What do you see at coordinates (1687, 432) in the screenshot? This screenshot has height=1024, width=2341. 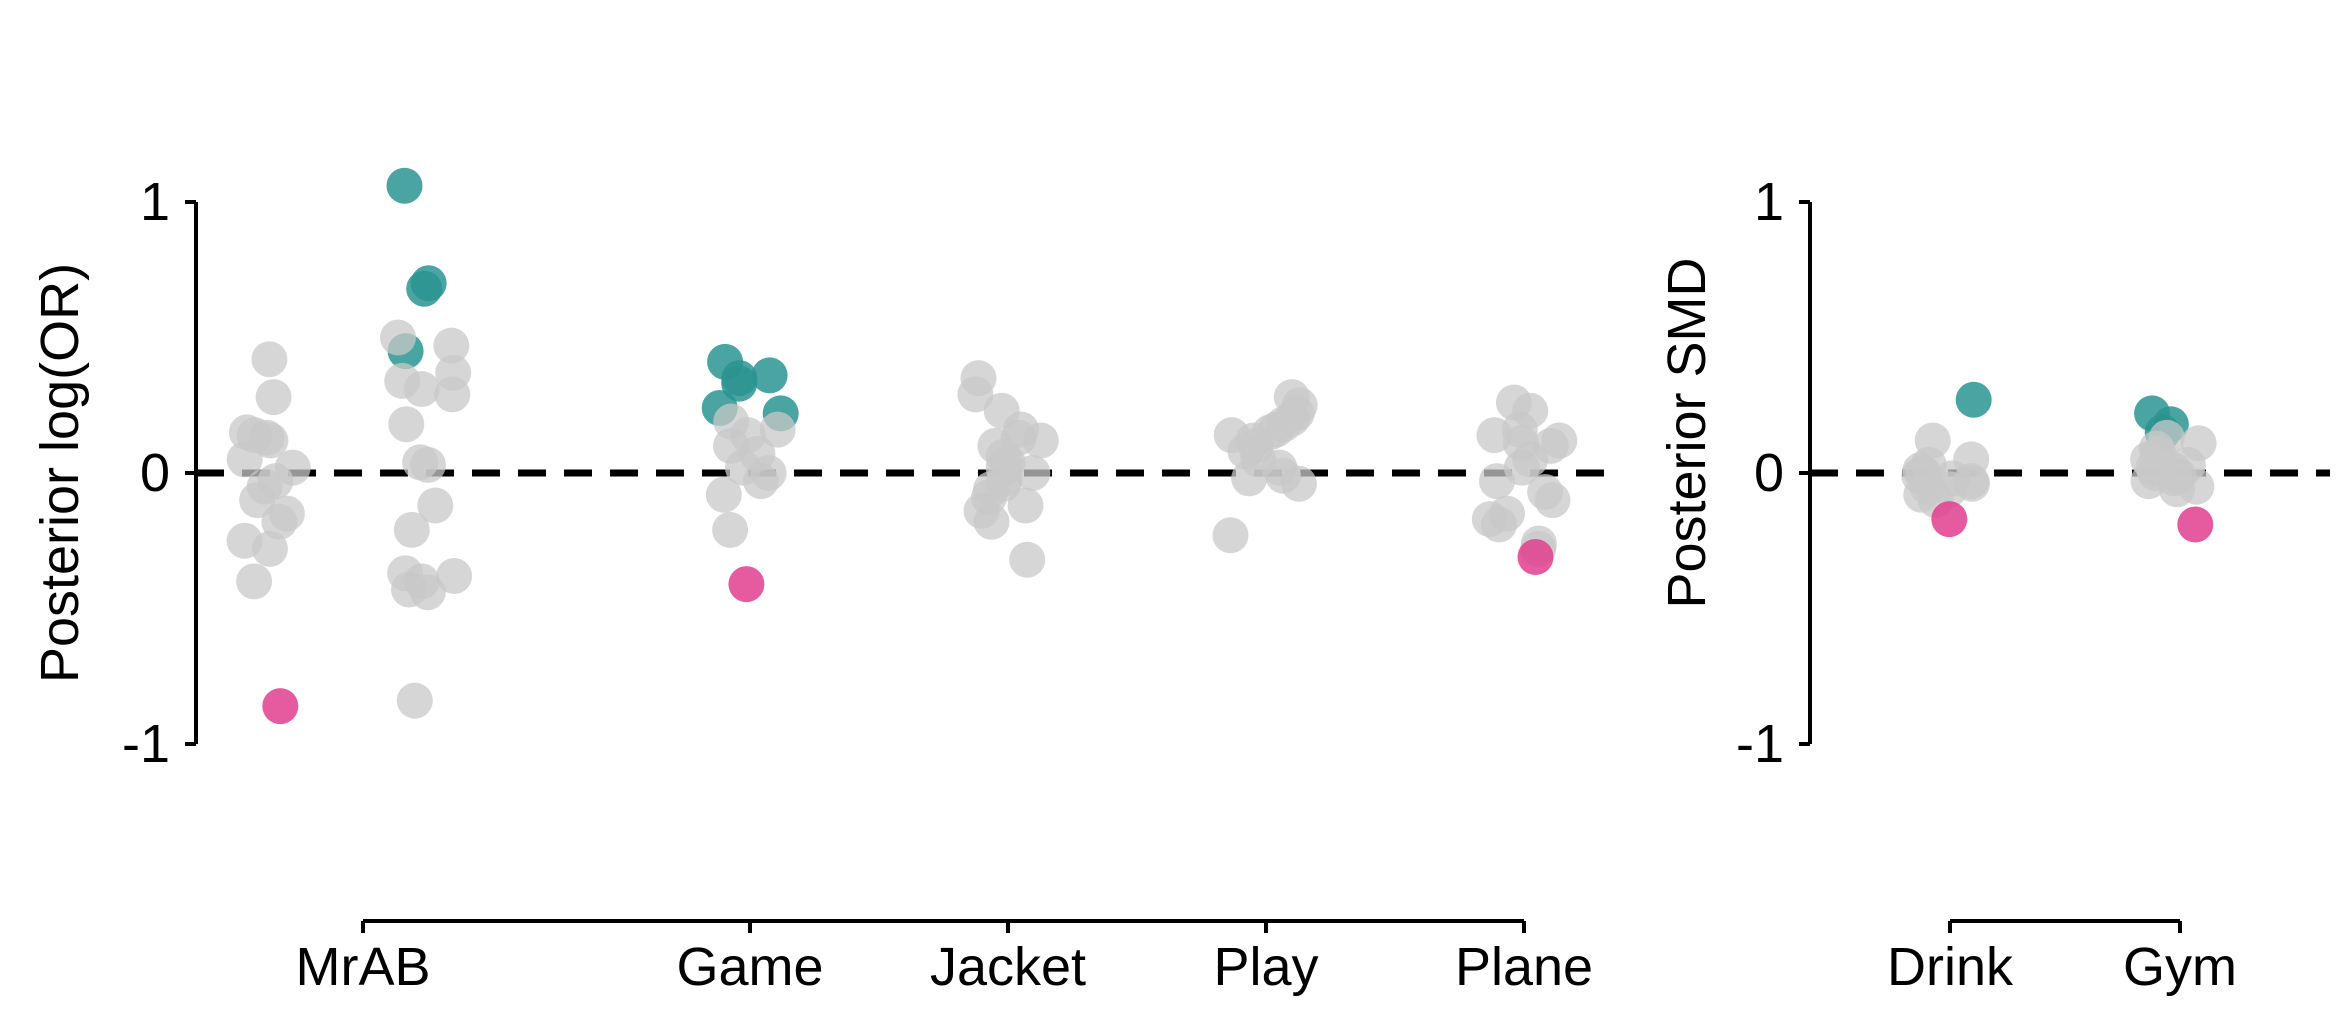 I see `y-axis-label: Posterior SMD` at bounding box center [1687, 432].